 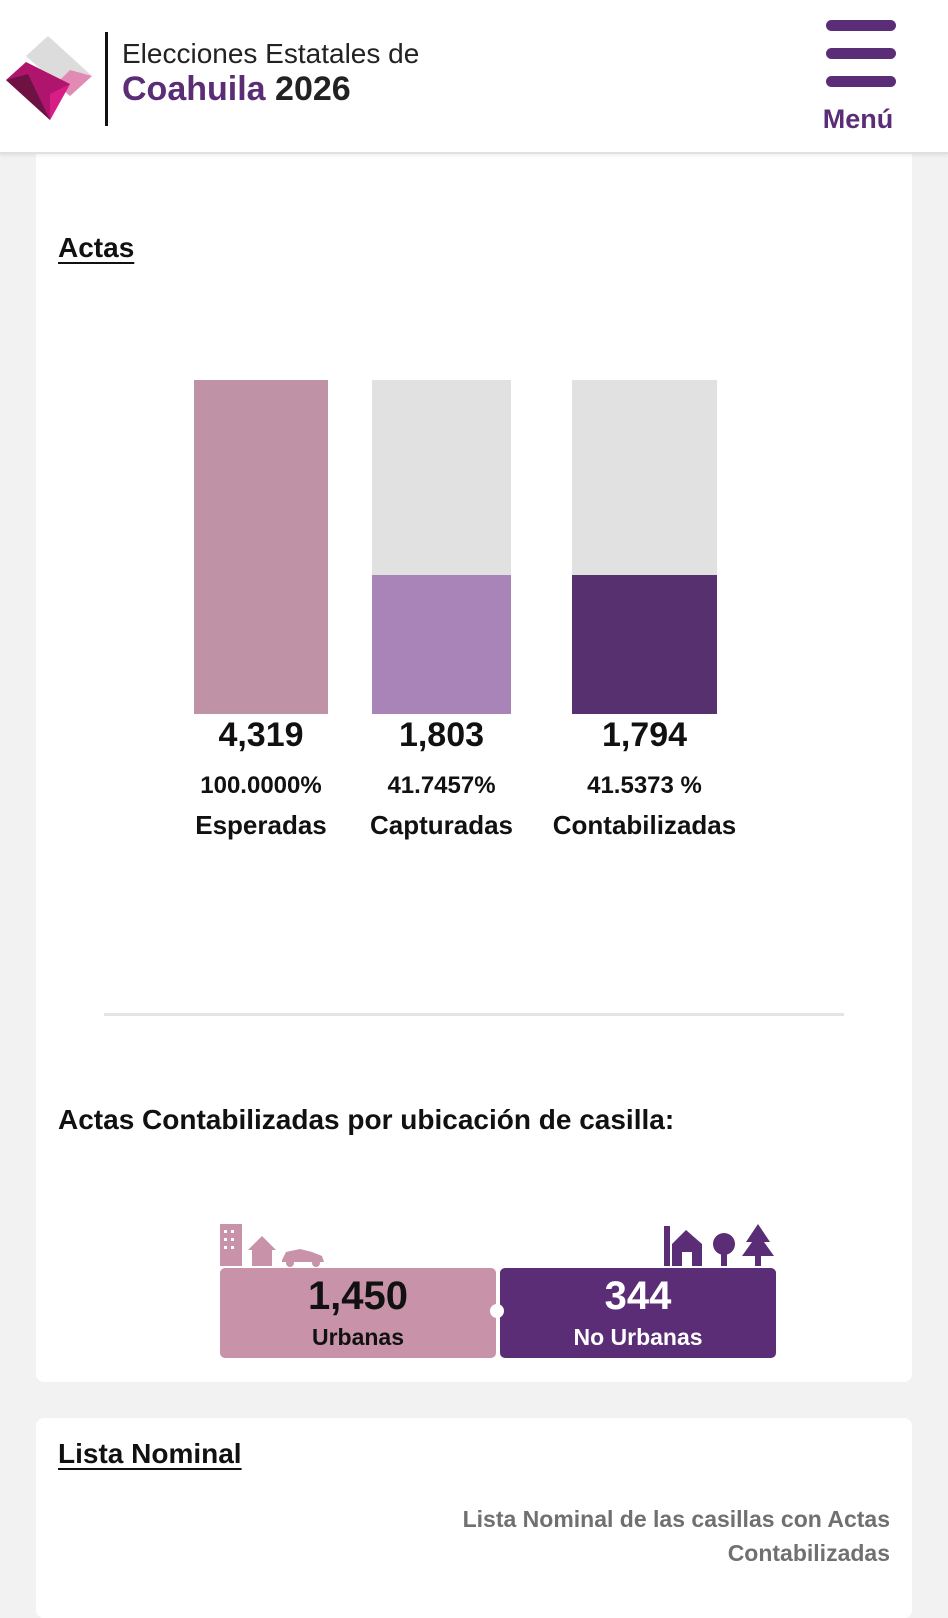 I want to click on logo-divider, so click(x=106, y=79).